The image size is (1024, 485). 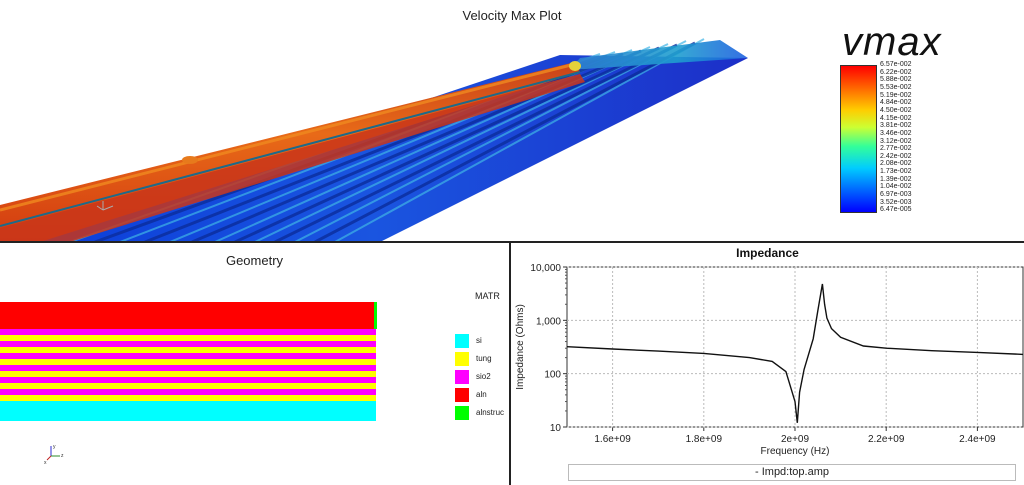 What do you see at coordinates (886, 439) in the screenshot?
I see `x-tick-label: 2.2e+09` at bounding box center [886, 439].